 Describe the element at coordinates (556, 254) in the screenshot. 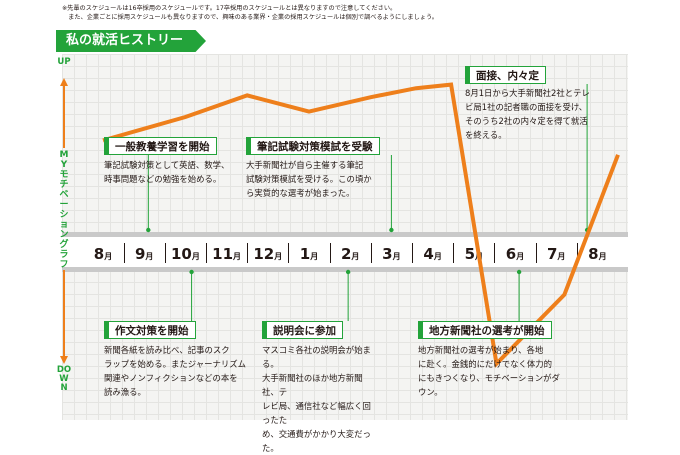

I see `month-label: 7月` at that location.